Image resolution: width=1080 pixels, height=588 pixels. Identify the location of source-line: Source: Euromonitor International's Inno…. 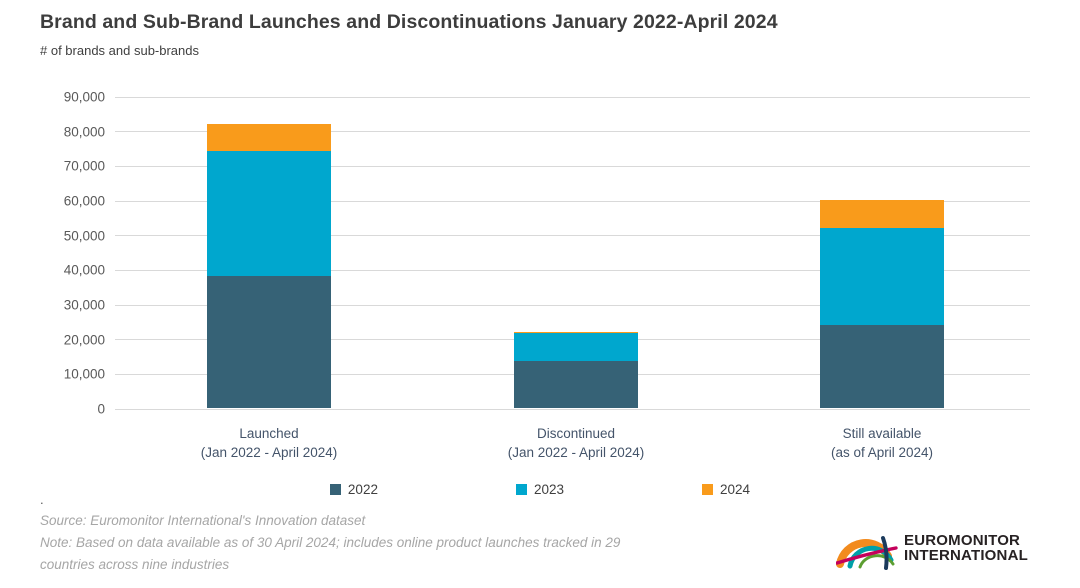
(203, 520).